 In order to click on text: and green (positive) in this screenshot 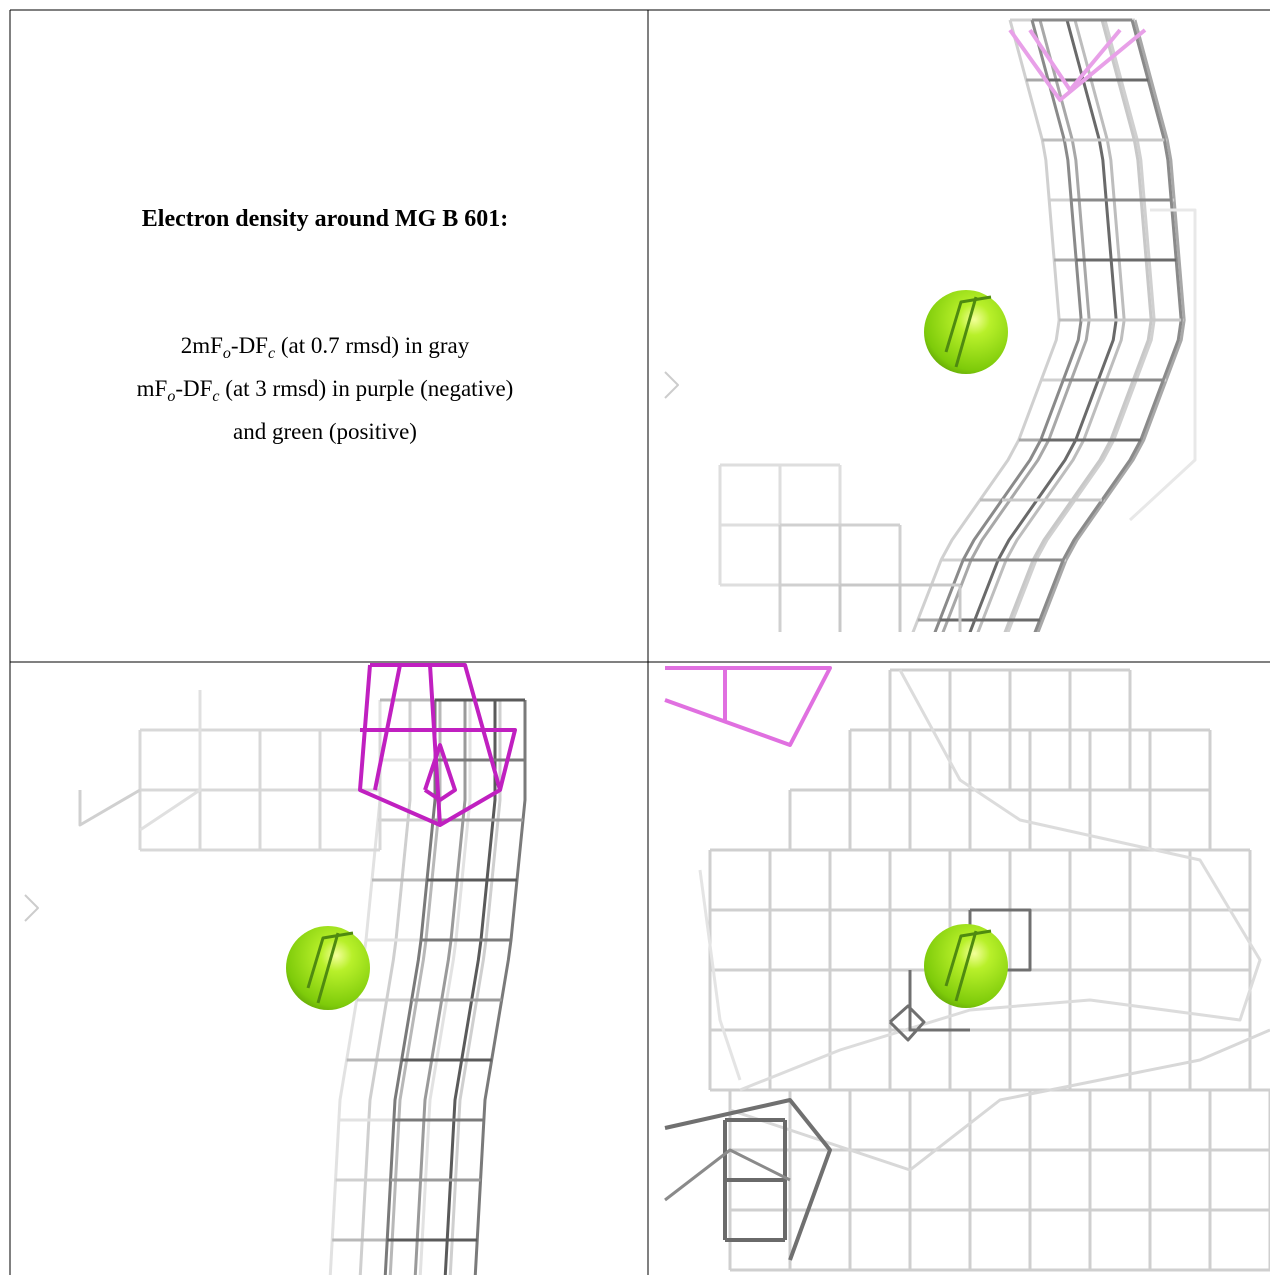, I will do `click(325, 431)`.